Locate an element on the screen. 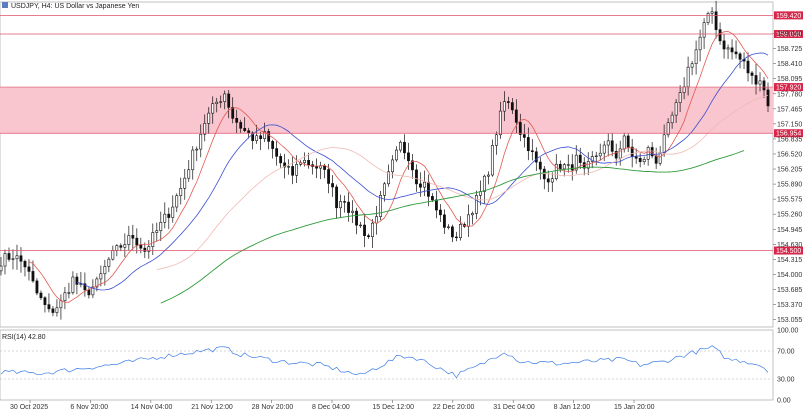 The width and height of the screenshot is (803, 414). x-tick-label: 15 Jan 20:00 is located at coordinates (634, 407).